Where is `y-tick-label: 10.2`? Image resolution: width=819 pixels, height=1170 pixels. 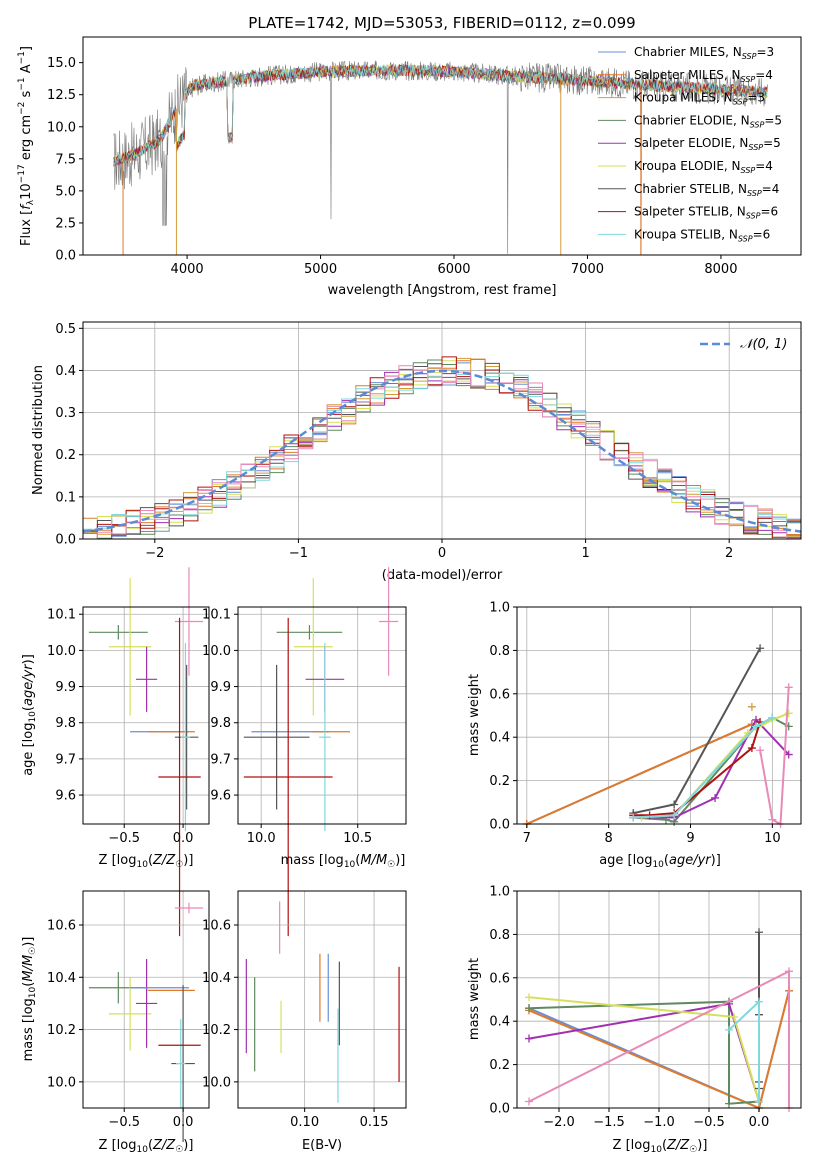 y-tick-label: 10.2 is located at coordinates (216, 1030).